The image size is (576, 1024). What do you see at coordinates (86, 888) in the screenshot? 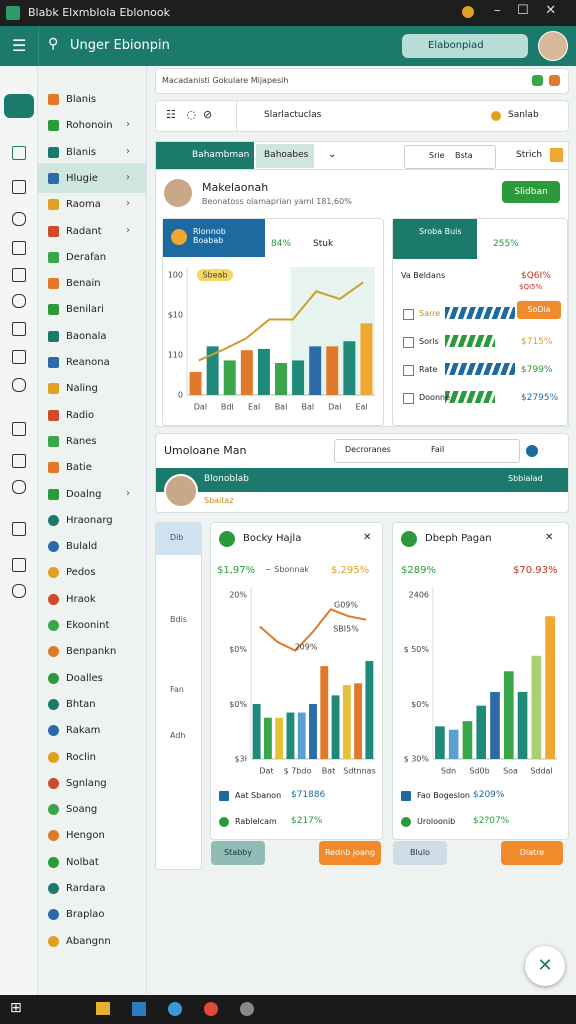
I see `sidebar-item: Rardara` at bounding box center [86, 888].